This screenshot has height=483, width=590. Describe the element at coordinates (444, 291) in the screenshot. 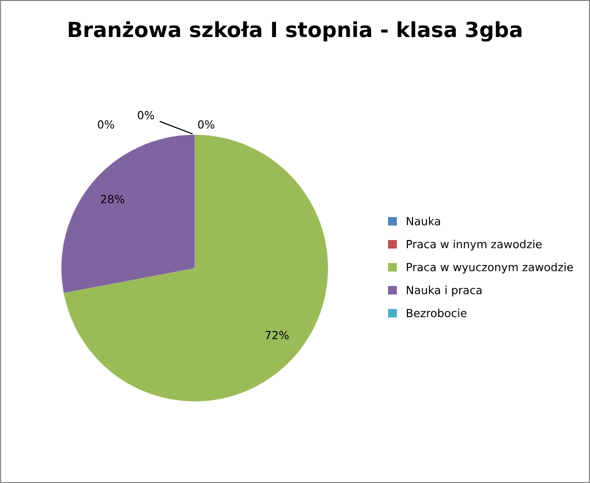

I see `legend-label: Nauka i praca` at that location.